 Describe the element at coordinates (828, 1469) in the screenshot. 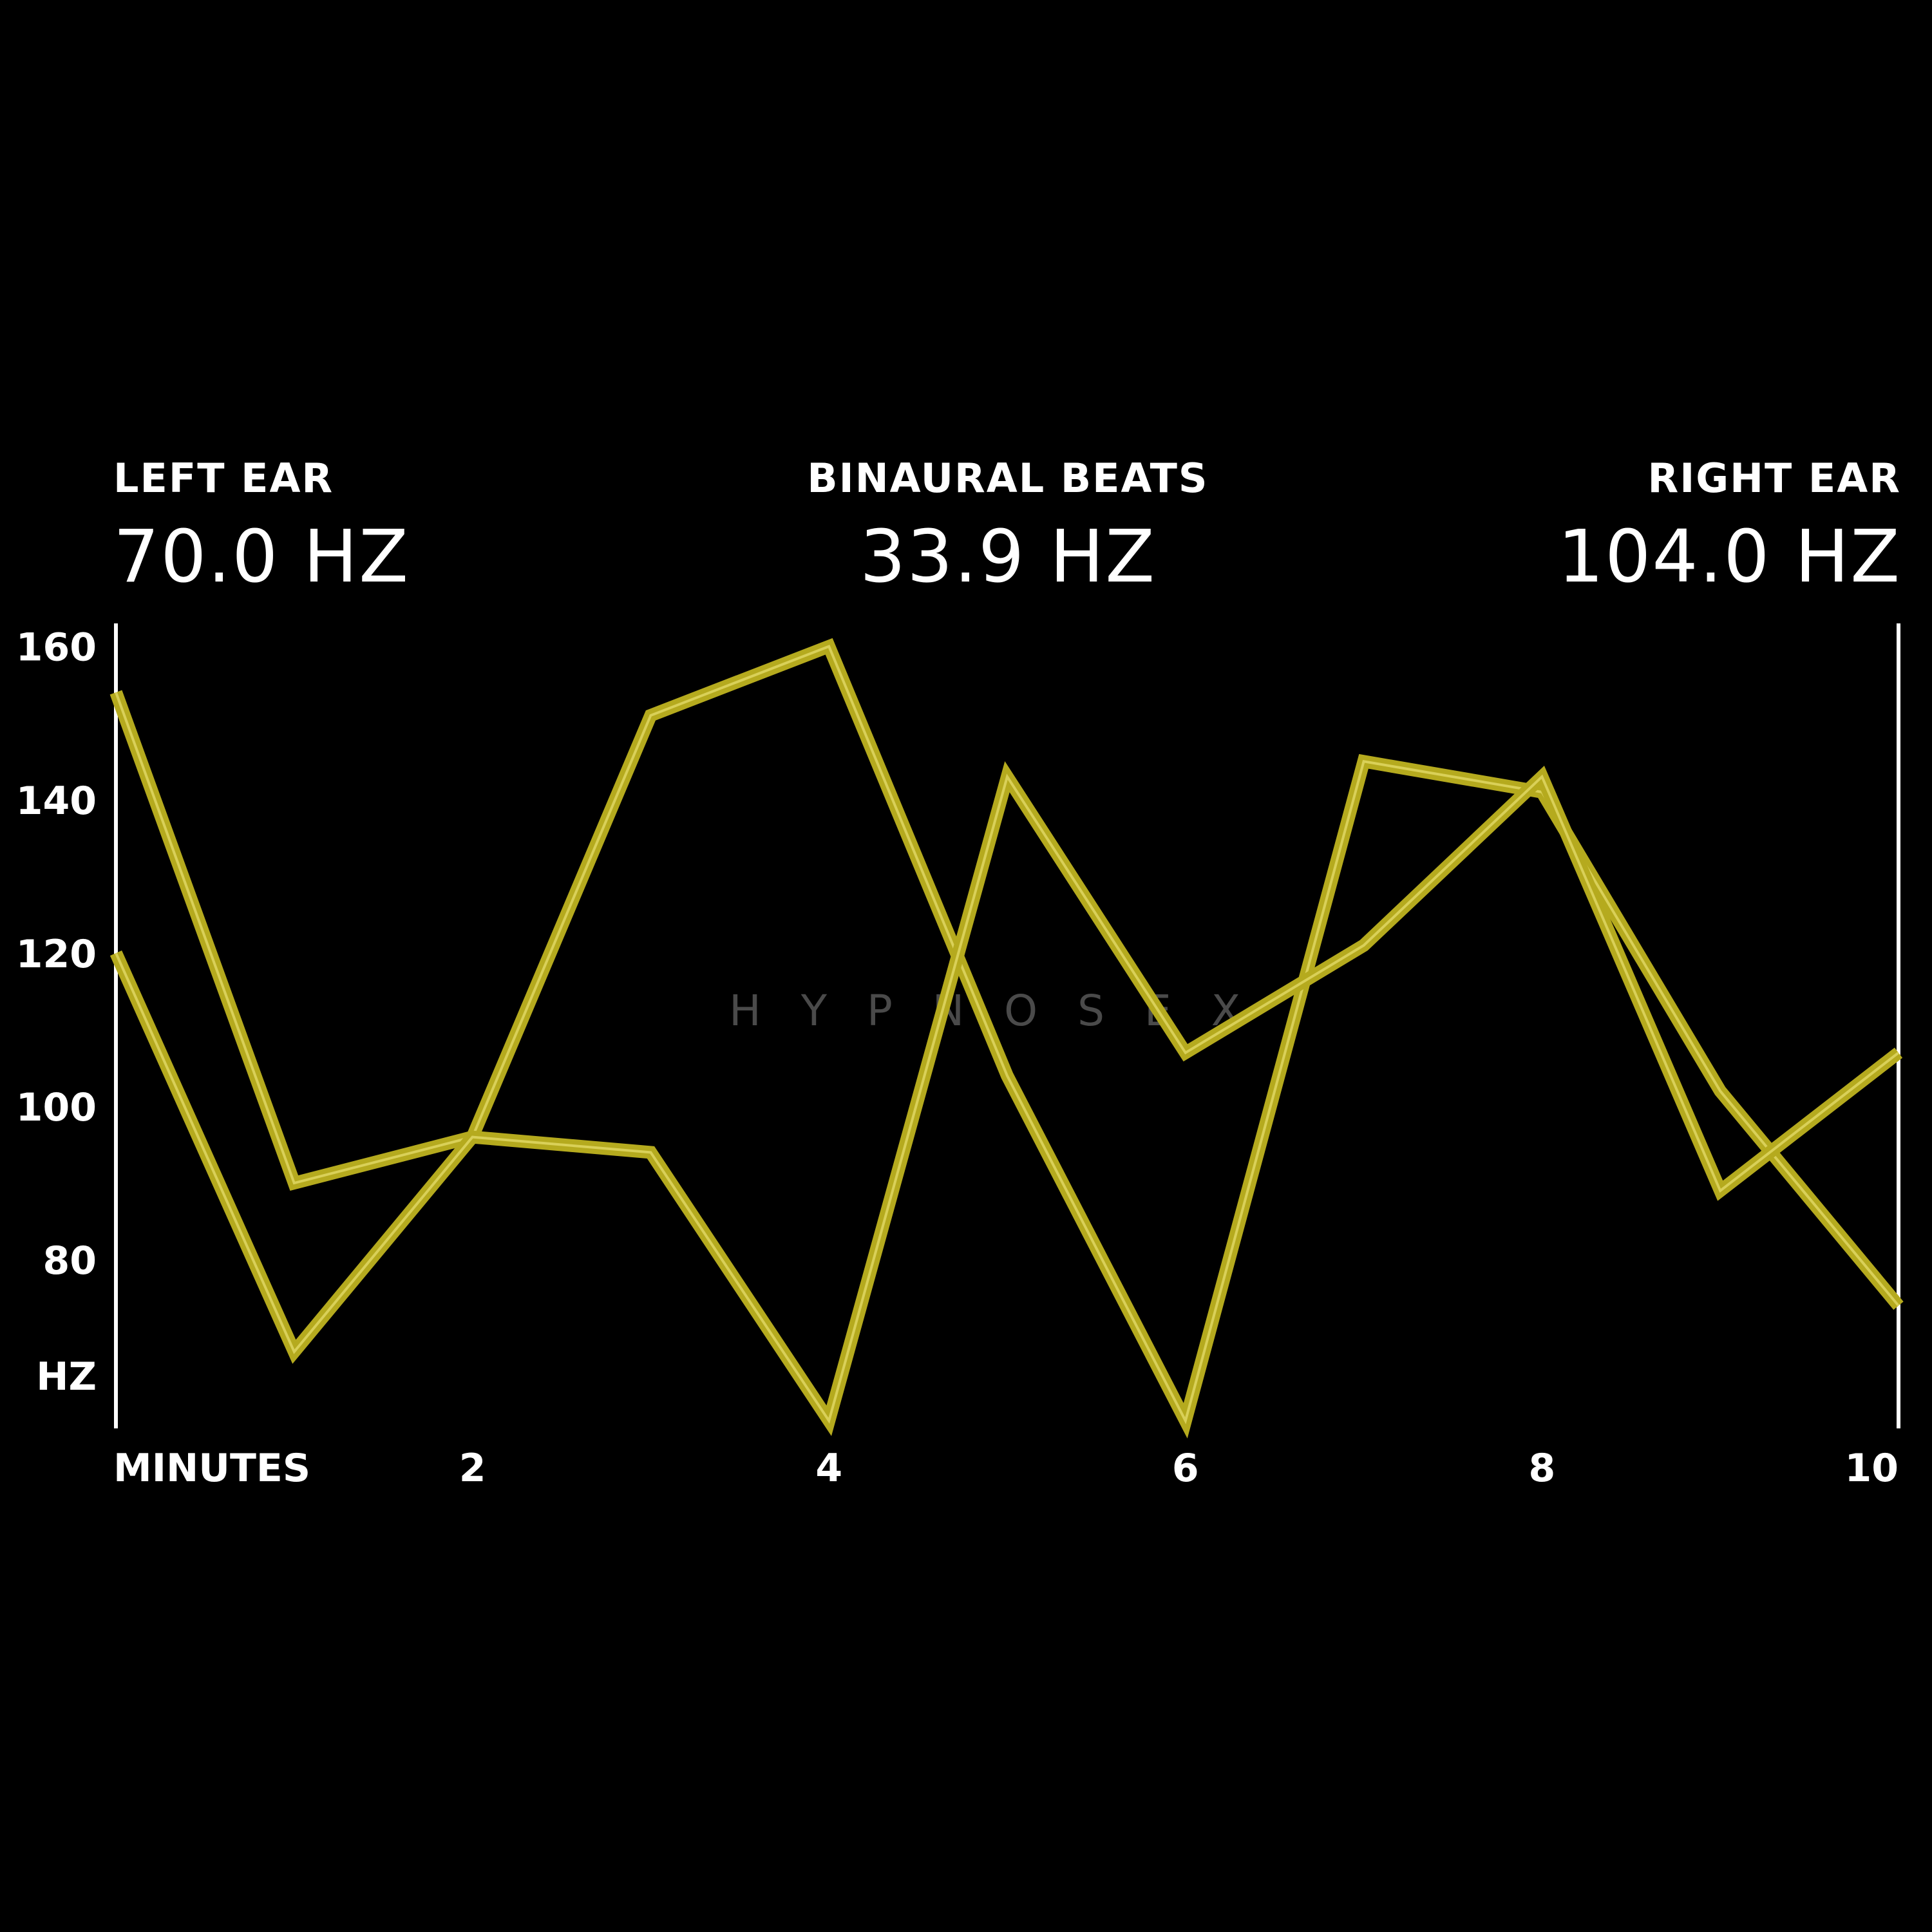

I see `x-tick-label: 4` at that location.